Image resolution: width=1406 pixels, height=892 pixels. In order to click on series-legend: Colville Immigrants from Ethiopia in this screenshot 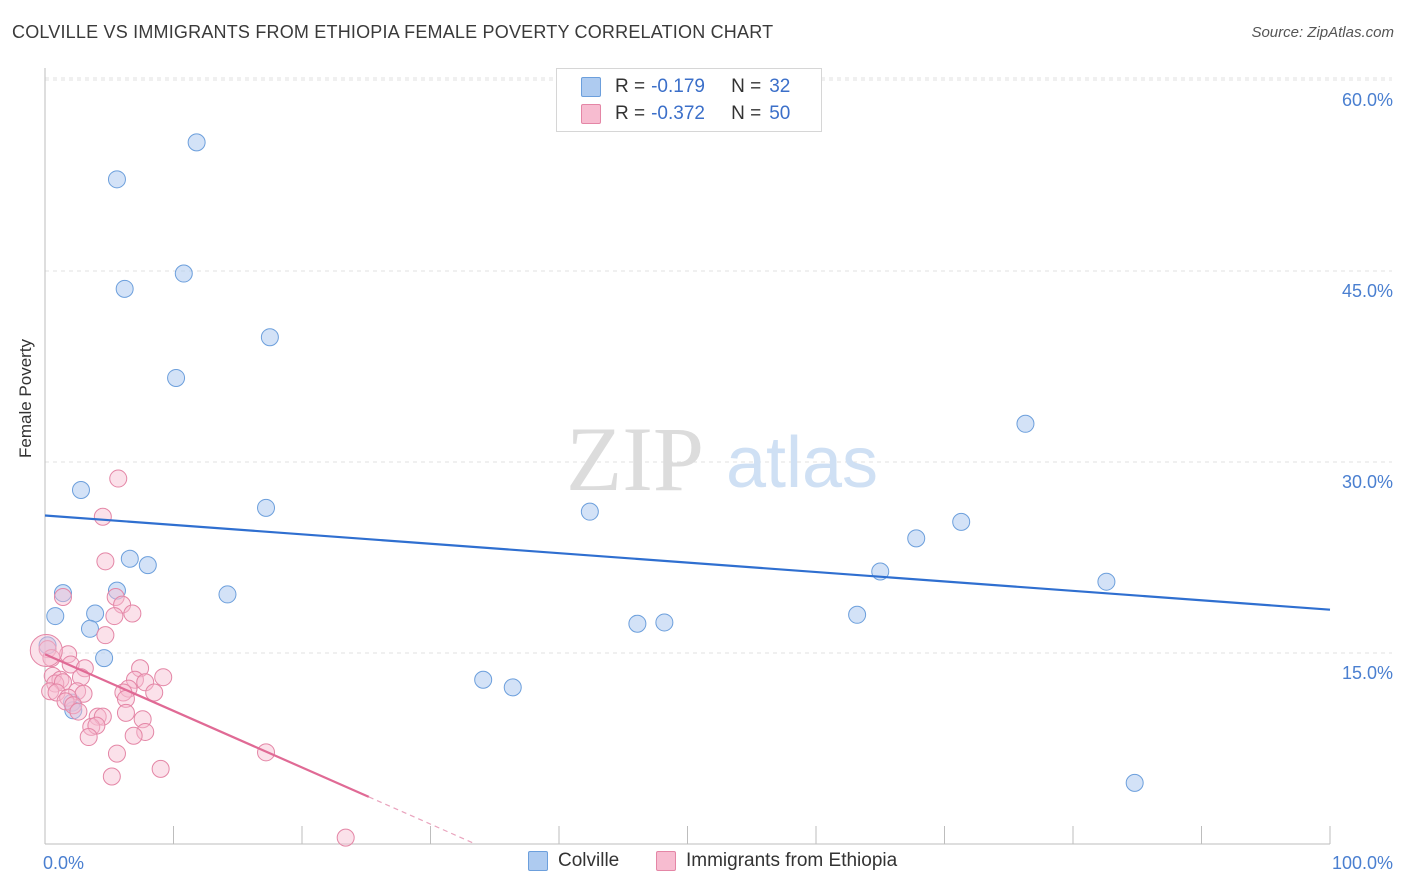, I will do `click(703, 864)`.